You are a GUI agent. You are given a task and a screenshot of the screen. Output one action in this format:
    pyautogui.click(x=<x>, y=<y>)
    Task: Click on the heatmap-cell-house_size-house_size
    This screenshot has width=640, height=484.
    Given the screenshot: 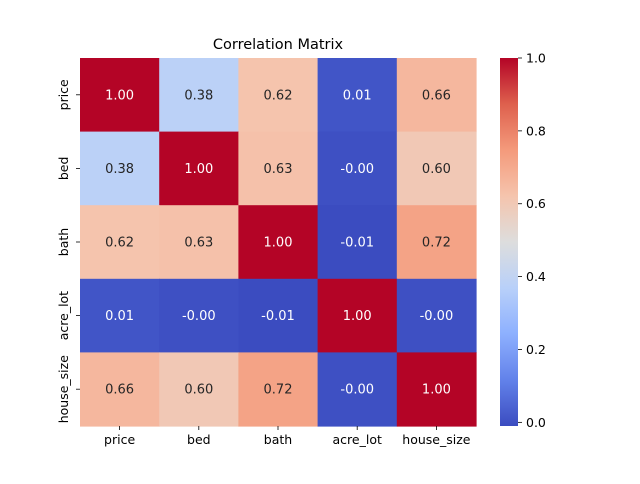 What is the action you would take?
    pyautogui.click(x=436, y=389)
    